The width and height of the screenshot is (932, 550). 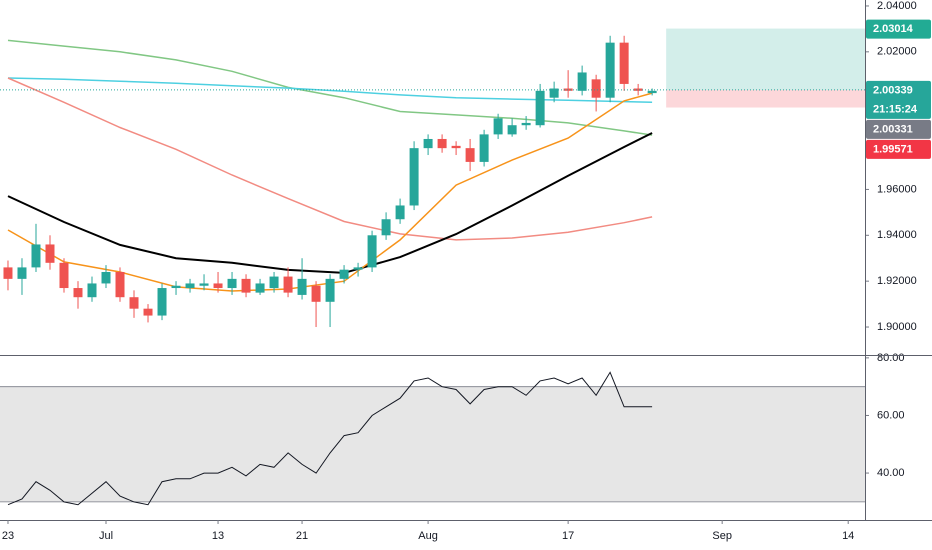 I want to click on x-tick-label: 23, so click(x=8, y=536).